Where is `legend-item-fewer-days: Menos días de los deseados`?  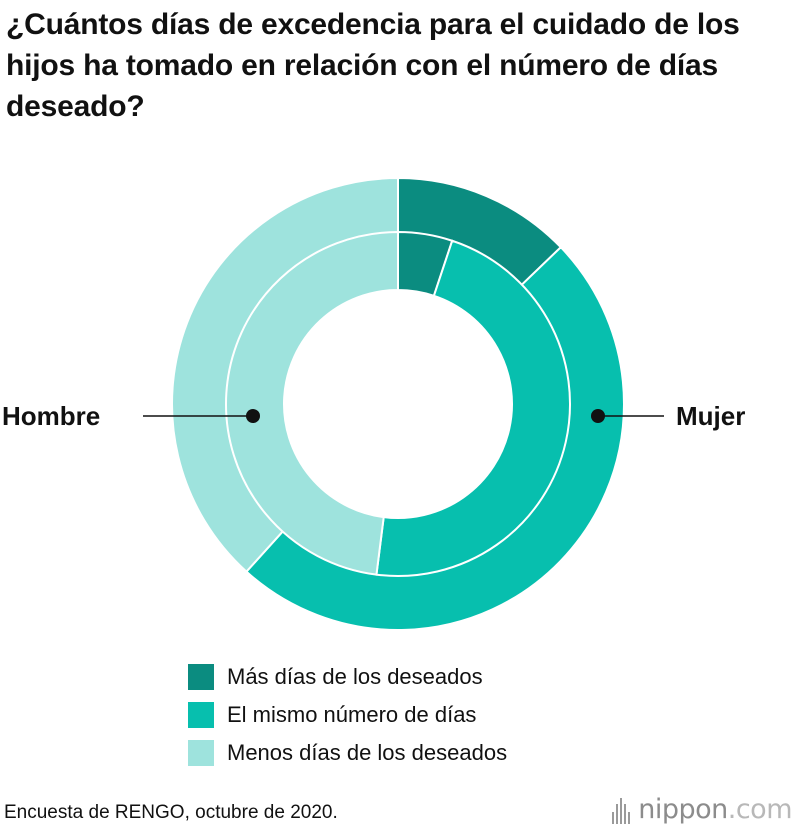
legend-item-fewer-days: Menos días de los deseados is located at coordinates (347, 753).